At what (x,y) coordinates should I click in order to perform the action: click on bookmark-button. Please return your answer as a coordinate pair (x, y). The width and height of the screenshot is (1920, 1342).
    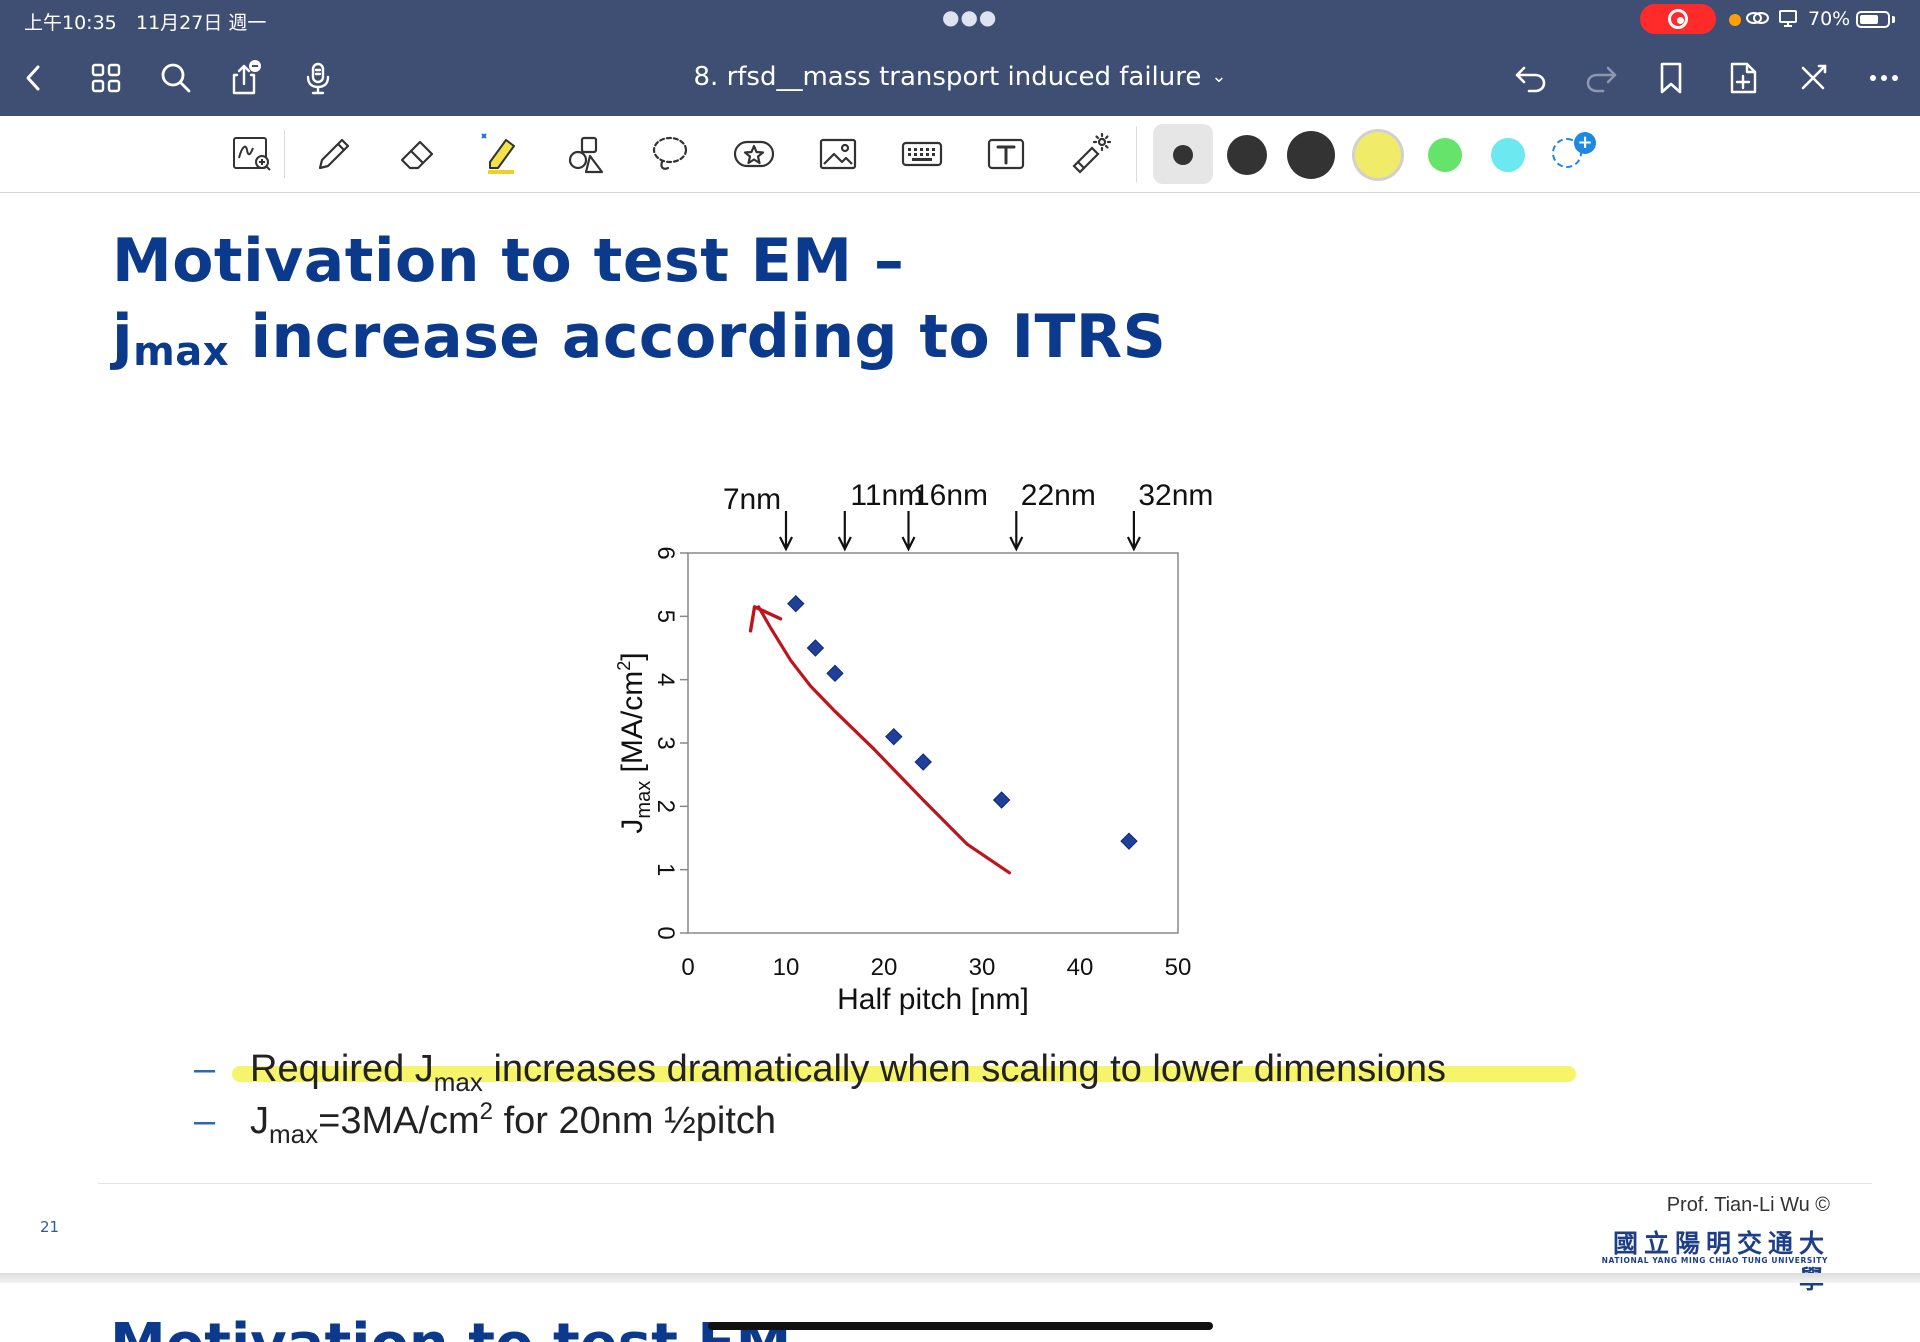
    Looking at the image, I should click on (1671, 78).